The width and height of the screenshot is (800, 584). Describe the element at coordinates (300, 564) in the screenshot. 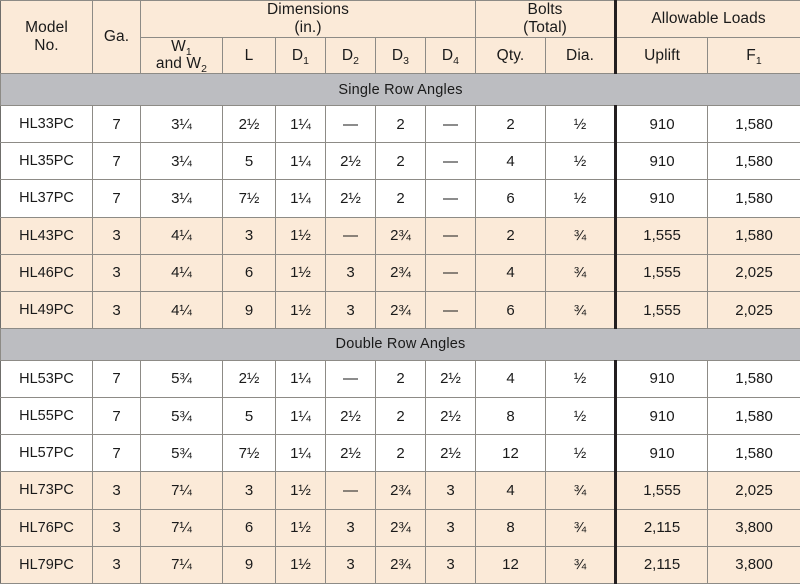

I see `cell-d1: 1½` at that location.